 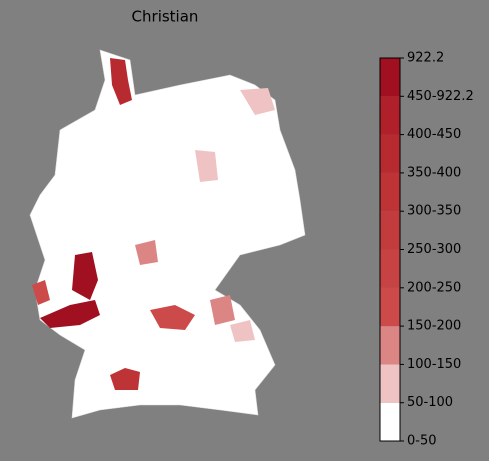 What do you see at coordinates (434, 326) in the screenshot?
I see `colorbar-label: 150-200` at bounding box center [434, 326].